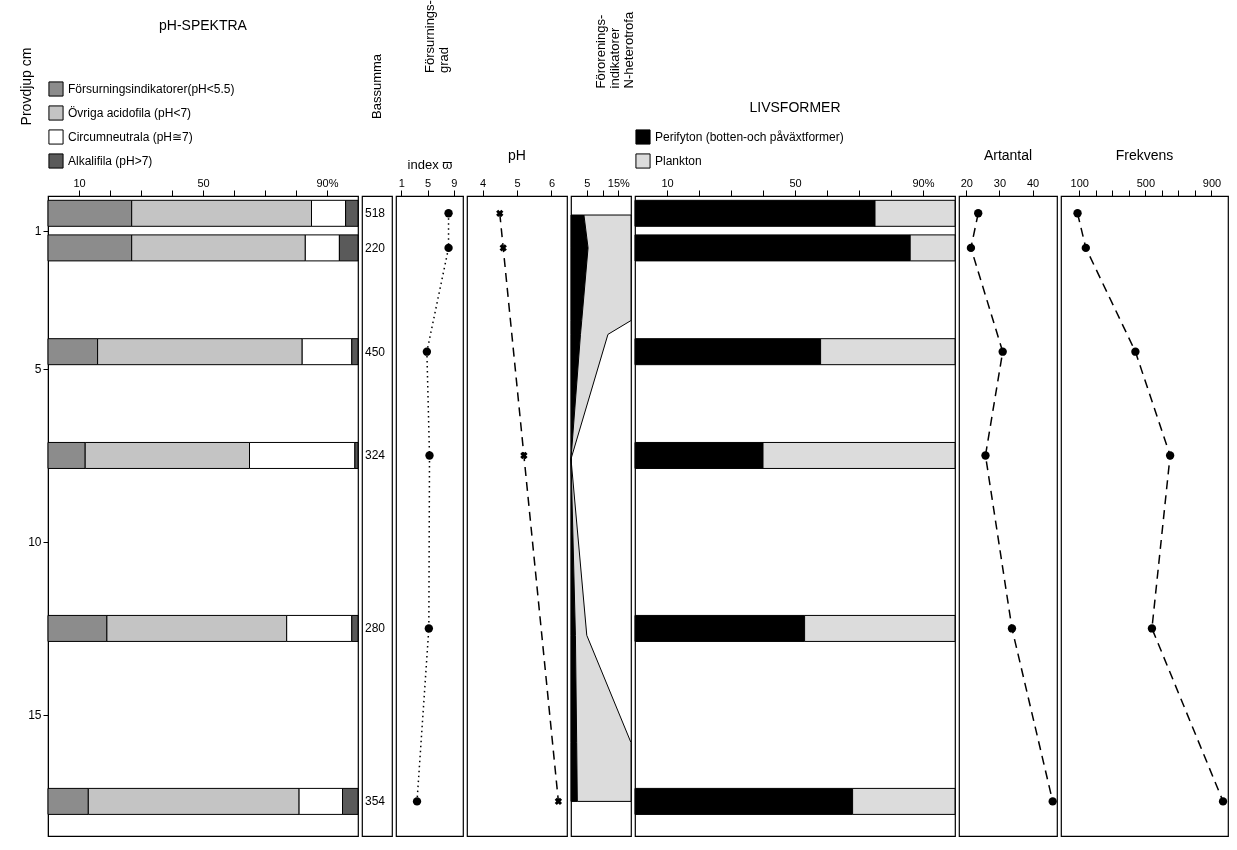  What do you see at coordinates (1033, 182) in the screenshot?
I see `x-tick-label: 40` at bounding box center [1033, 182].